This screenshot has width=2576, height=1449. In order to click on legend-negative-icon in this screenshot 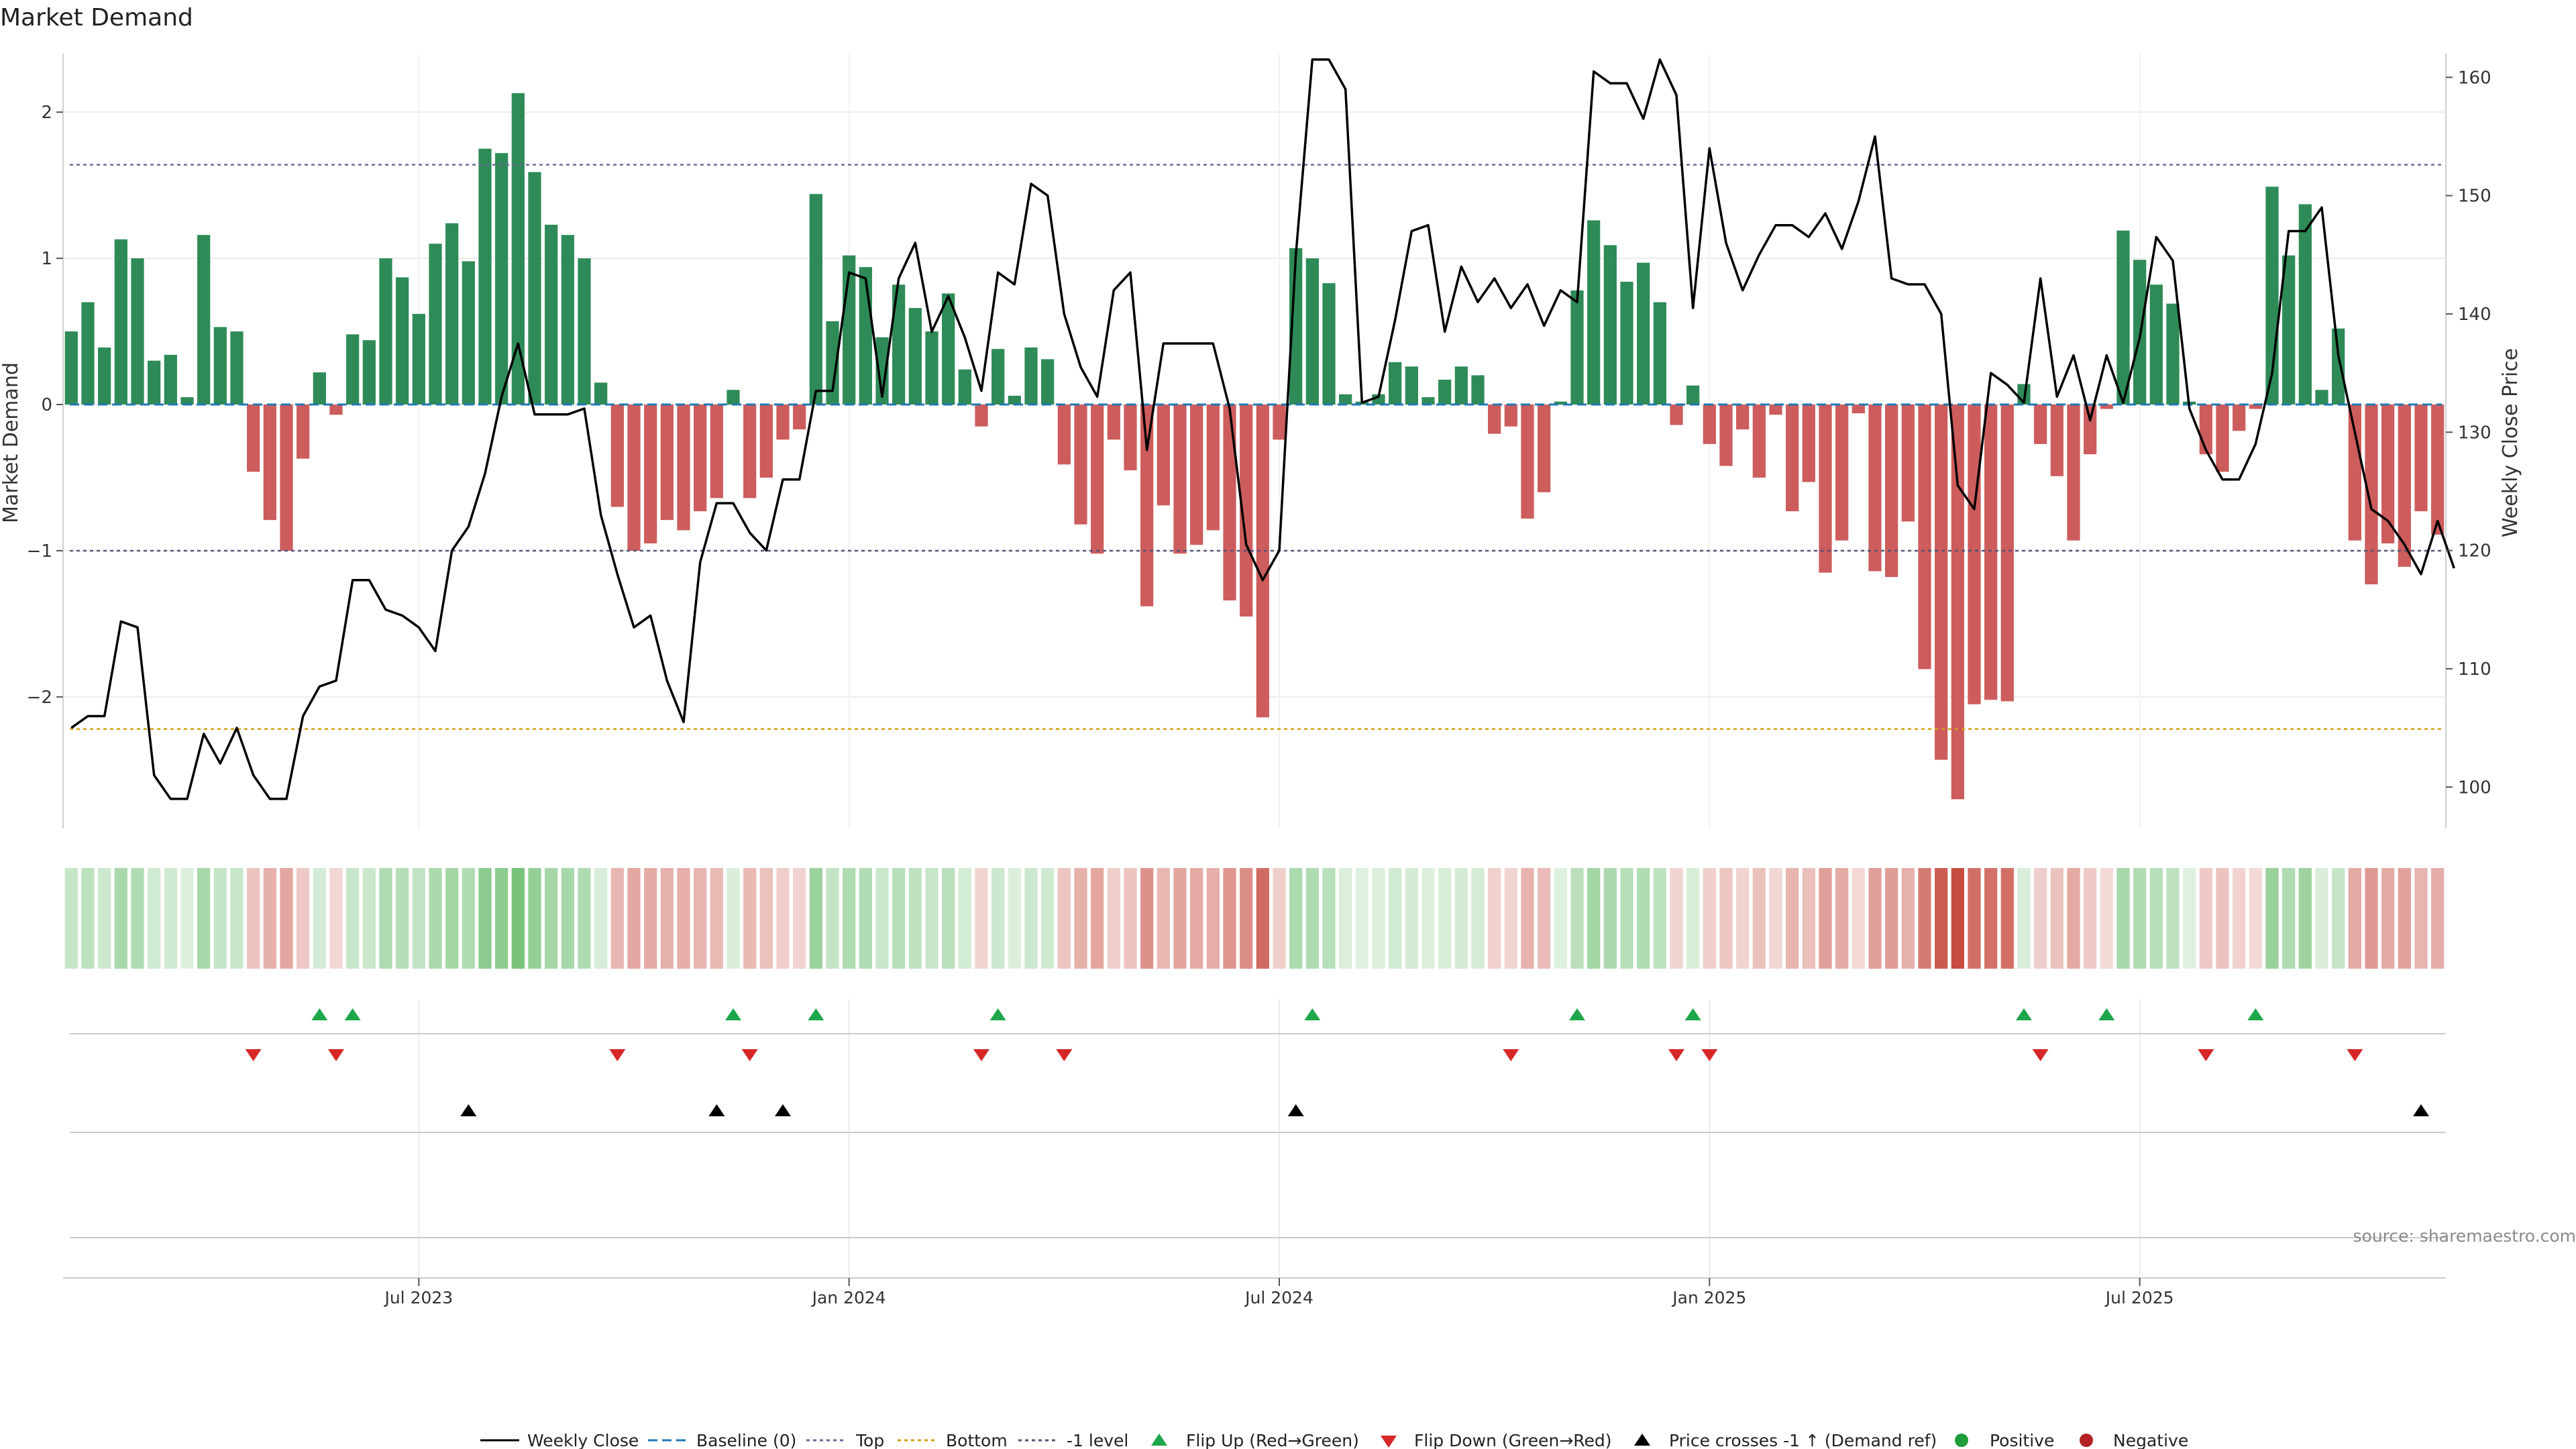, I will do `click(2086, 1440)`.